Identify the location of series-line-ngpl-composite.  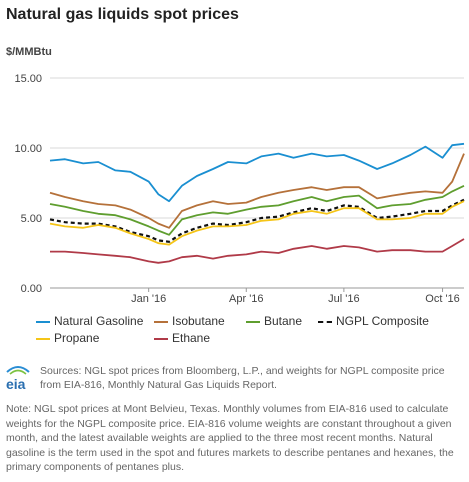
(257, 220).